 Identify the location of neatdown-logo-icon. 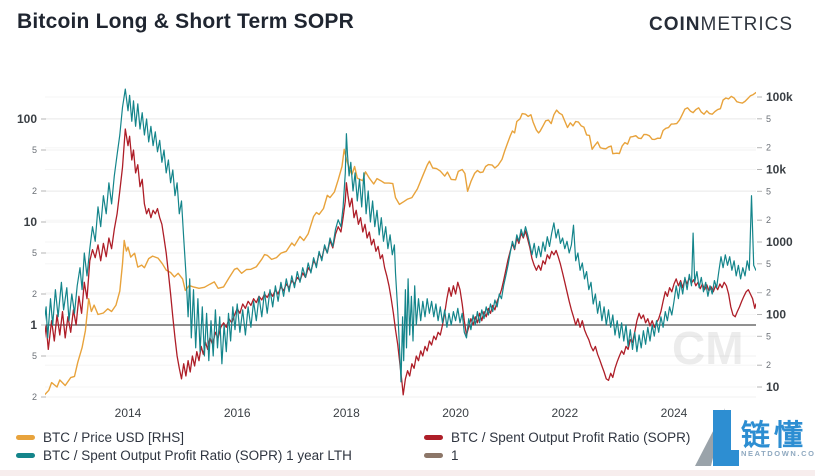
(717, 437).